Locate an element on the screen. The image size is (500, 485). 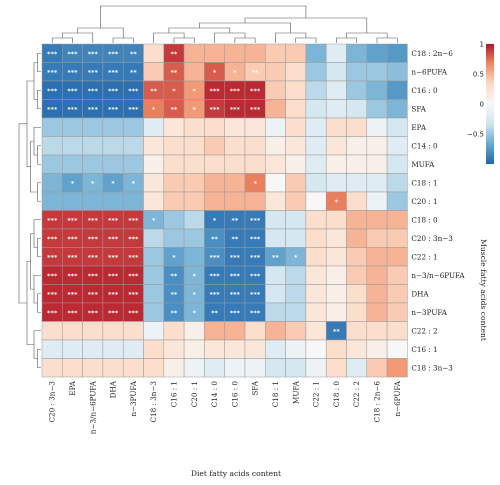
column-label: C20 : 1 is located at coordinates (194, 394).